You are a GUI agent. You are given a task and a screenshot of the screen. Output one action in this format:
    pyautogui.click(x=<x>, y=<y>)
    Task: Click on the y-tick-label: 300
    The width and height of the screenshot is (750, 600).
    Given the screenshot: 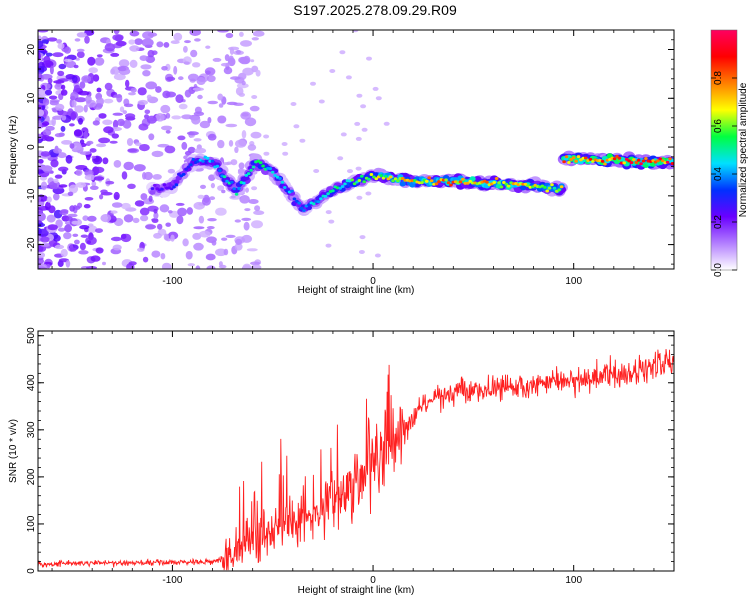 What is the action you would take?
    pyautogui.click(x=31, y=429)
    